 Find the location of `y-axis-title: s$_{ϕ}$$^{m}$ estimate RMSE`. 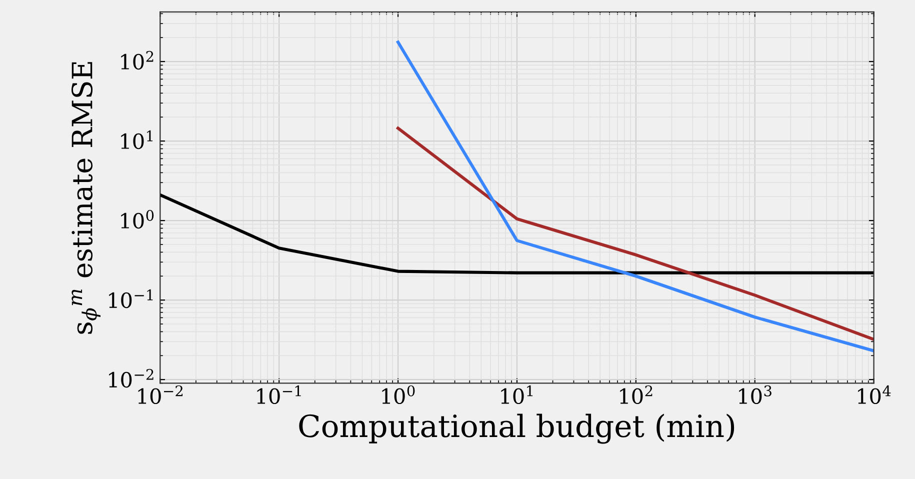

y-axis-title: s$_{ϕ}$$^{m}$ estimate RMSE is located at coordinates (86, 198).